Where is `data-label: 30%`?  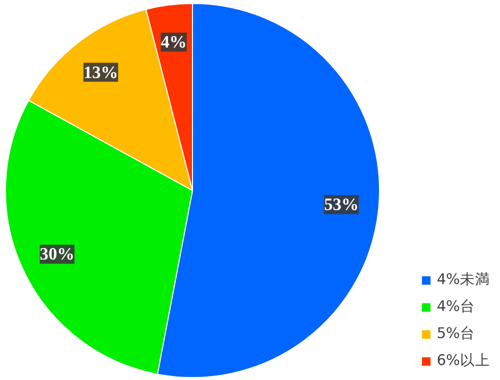
data-label: 30% is located at coordinates (57, 254).